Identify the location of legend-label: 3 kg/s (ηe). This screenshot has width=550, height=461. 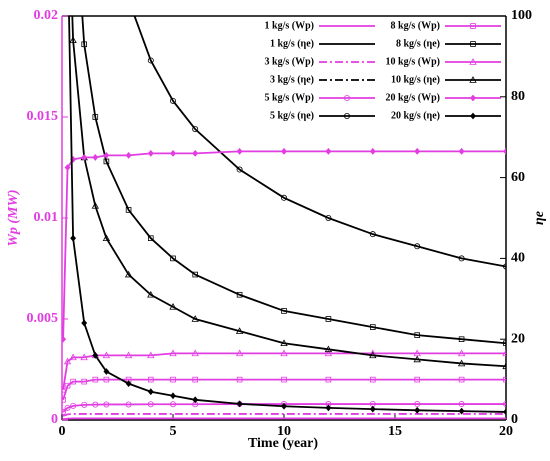
(292, 79).